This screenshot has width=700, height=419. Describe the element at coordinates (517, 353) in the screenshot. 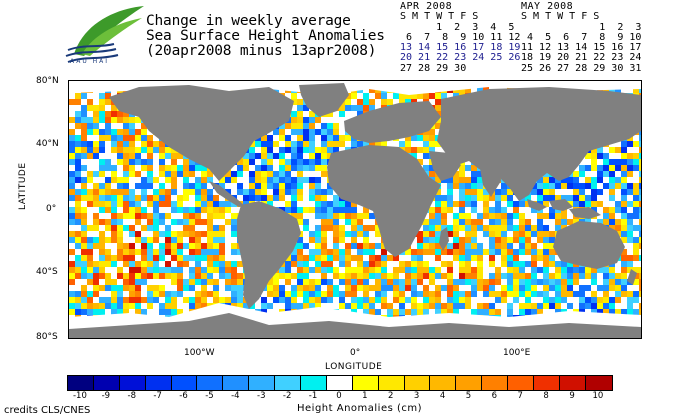

I see `lon-tick-label: 100°E` at that location.